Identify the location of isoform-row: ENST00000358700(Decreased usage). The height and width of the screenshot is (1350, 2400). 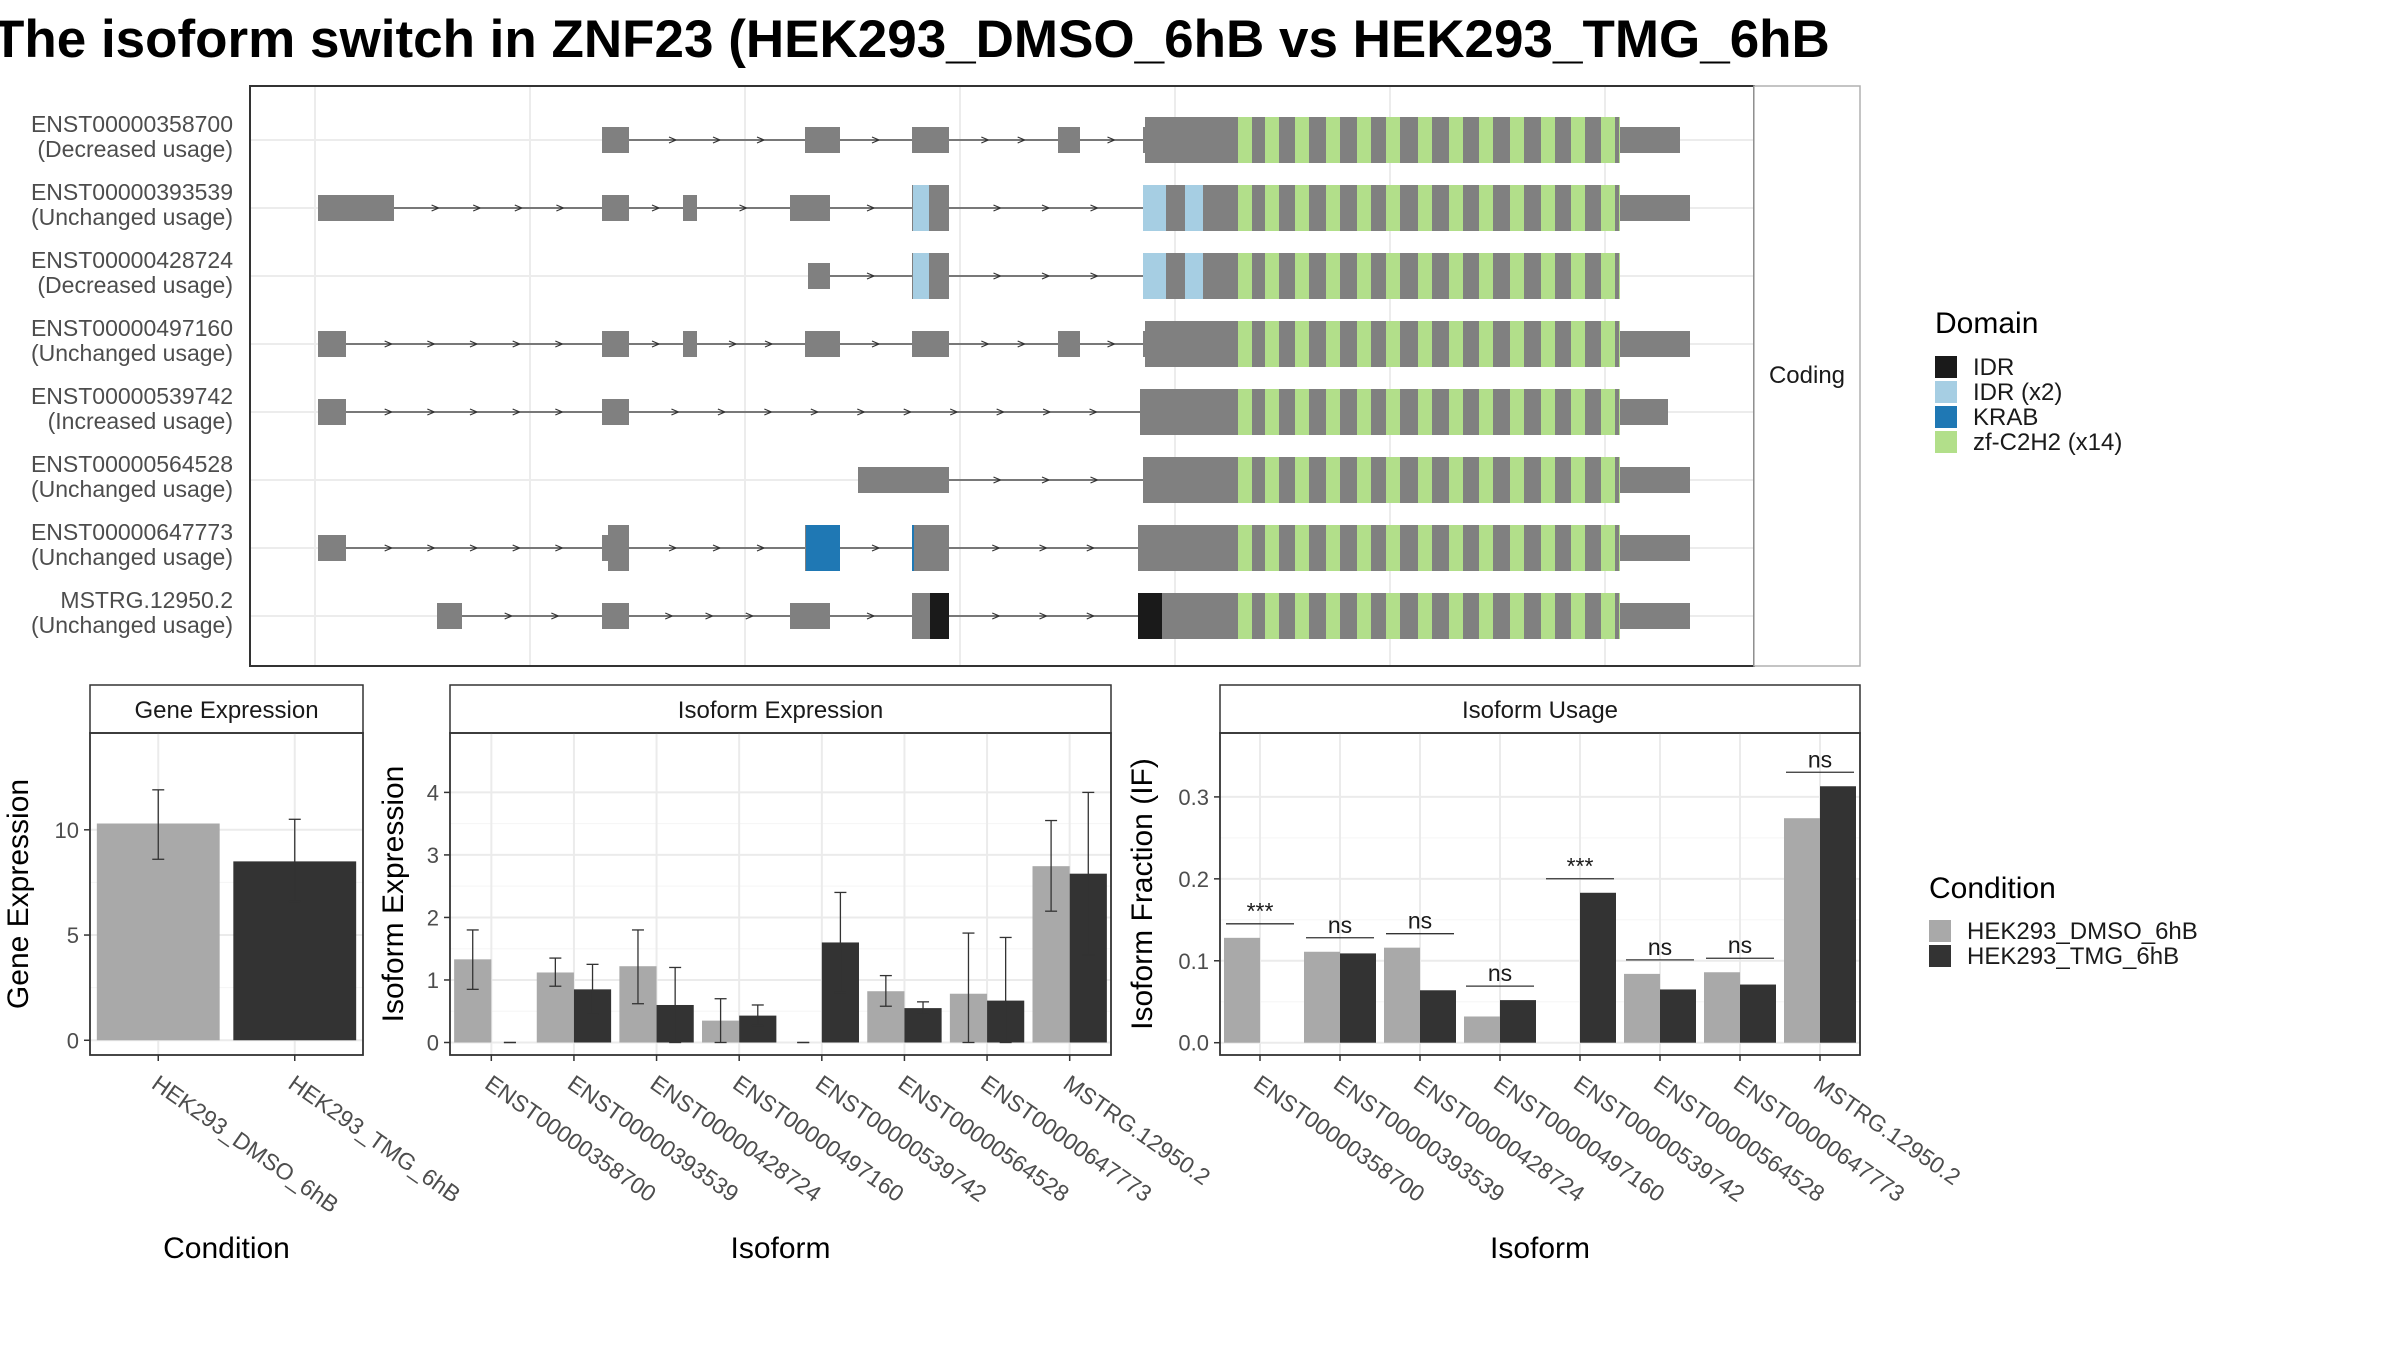
(855, 137).